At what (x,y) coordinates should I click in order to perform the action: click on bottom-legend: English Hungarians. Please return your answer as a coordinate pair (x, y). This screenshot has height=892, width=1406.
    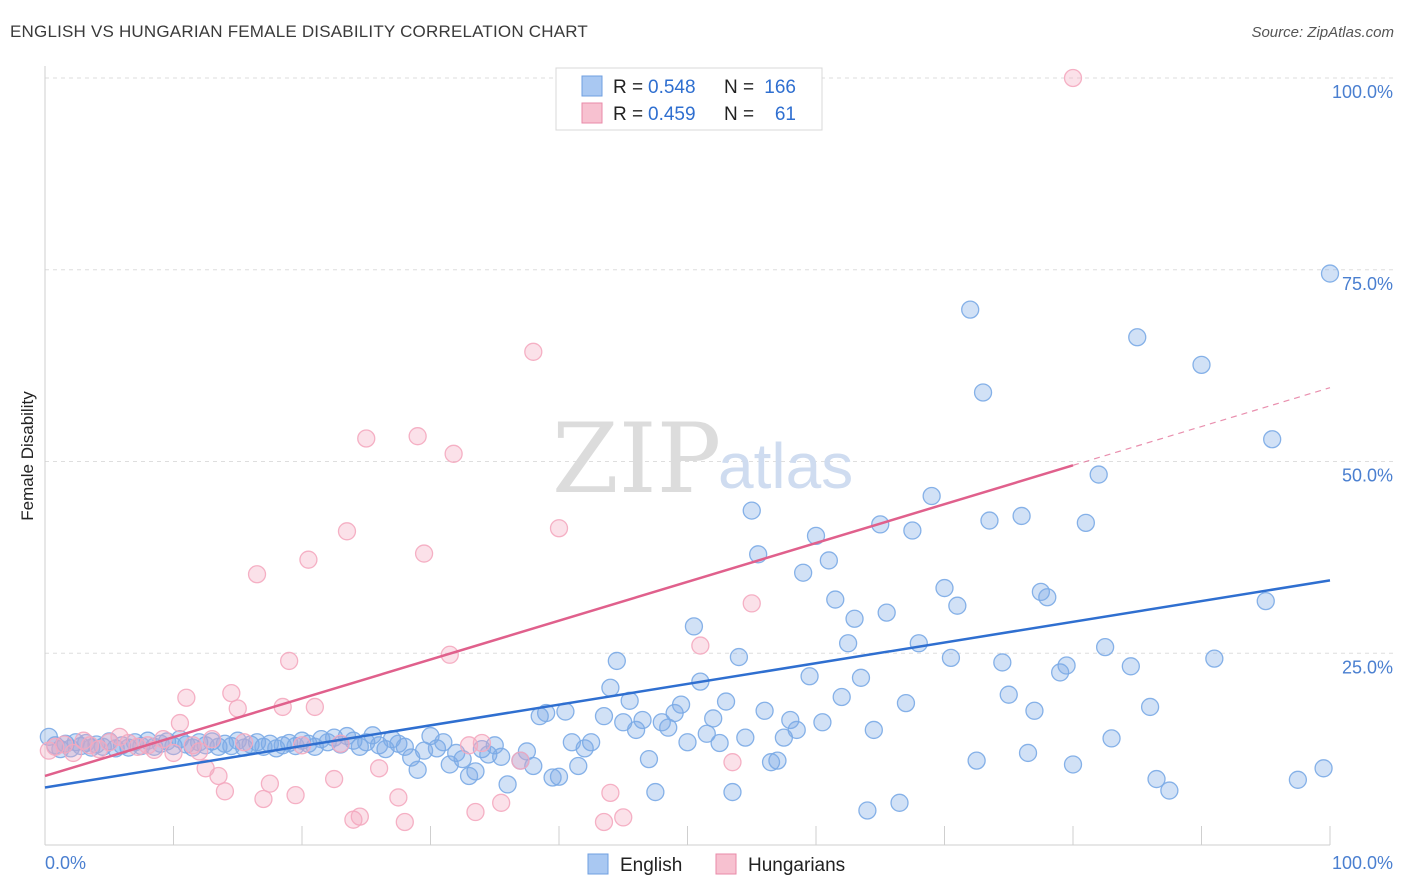
    Looking at the image, I should click on (716, 864).